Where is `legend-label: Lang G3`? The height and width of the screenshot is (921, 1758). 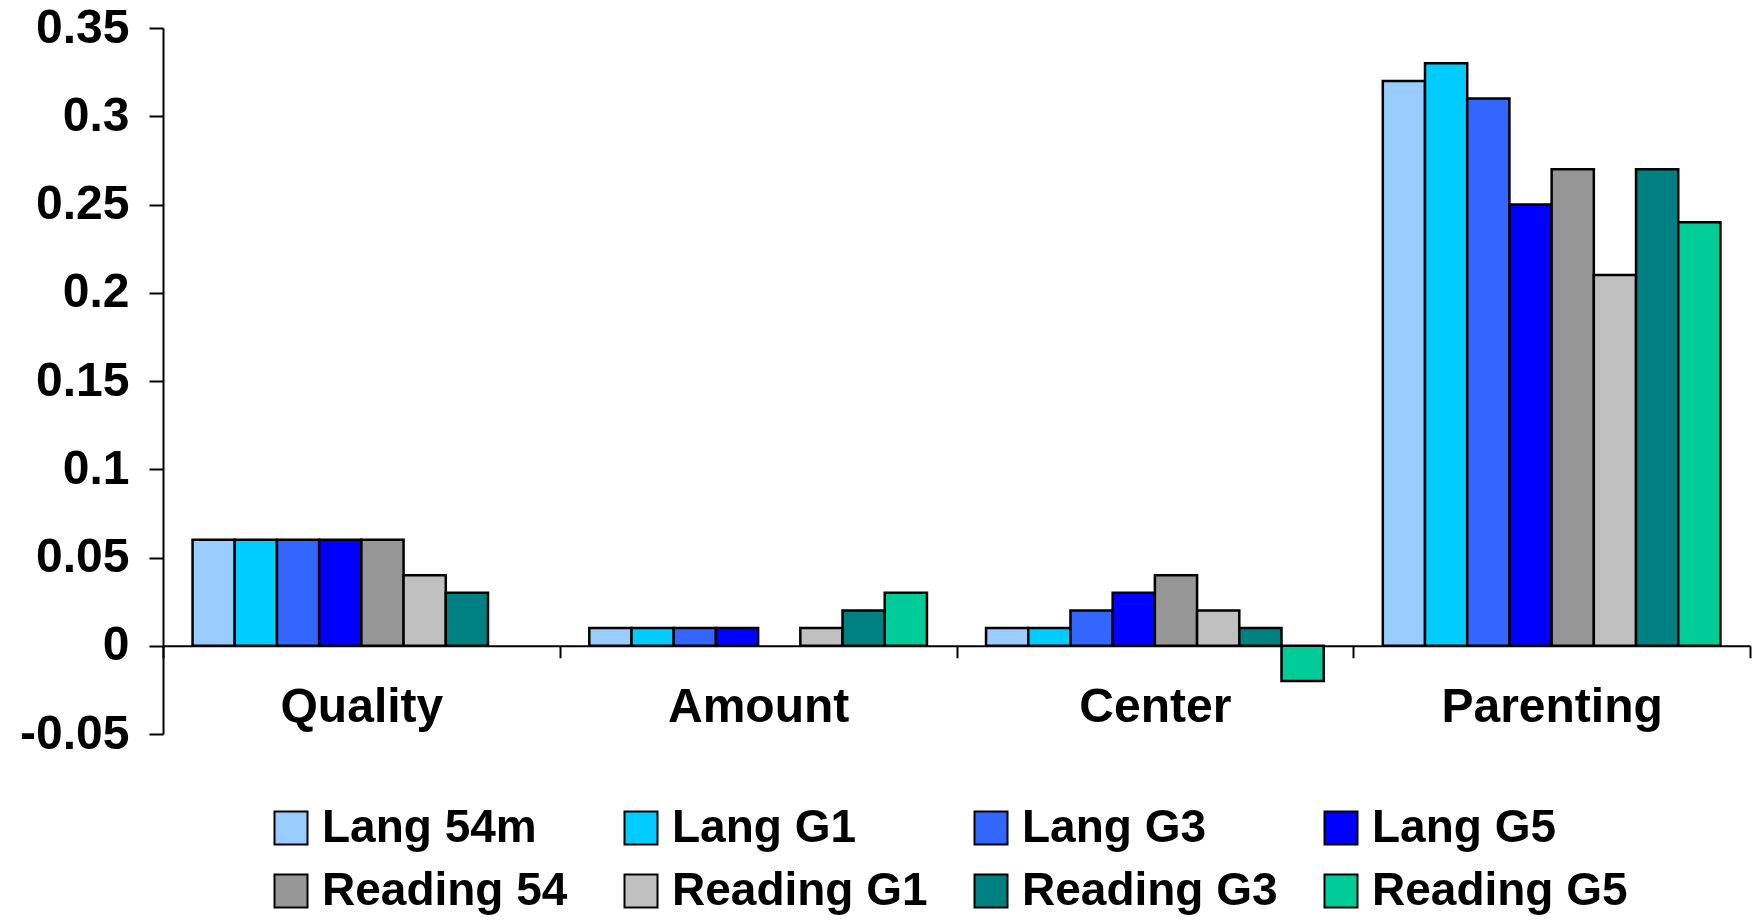 legend-label: Lang G3 is located at coordinates (1114, 826).